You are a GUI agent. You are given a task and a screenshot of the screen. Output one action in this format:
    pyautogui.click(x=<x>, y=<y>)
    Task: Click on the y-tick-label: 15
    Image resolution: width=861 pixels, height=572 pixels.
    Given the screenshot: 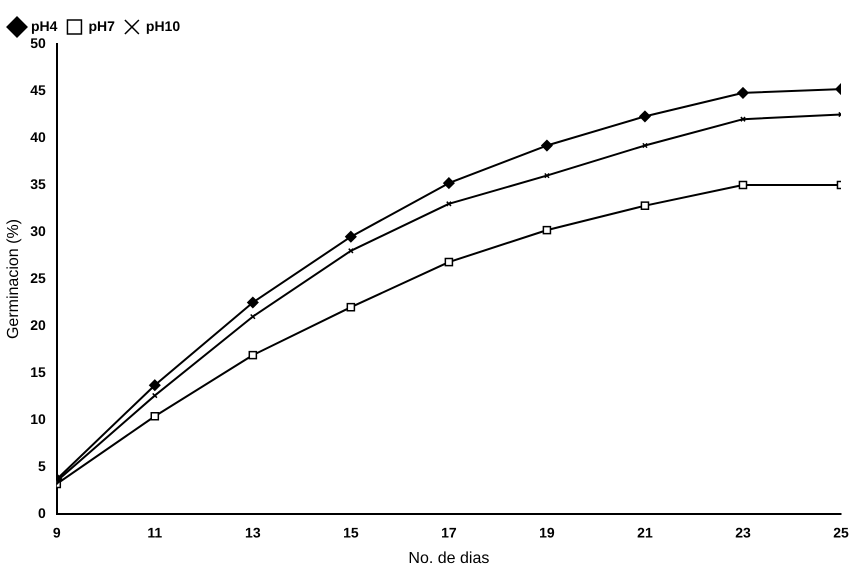 What is the action you would take?
    pyautogui.click(x=38, y=372)
    